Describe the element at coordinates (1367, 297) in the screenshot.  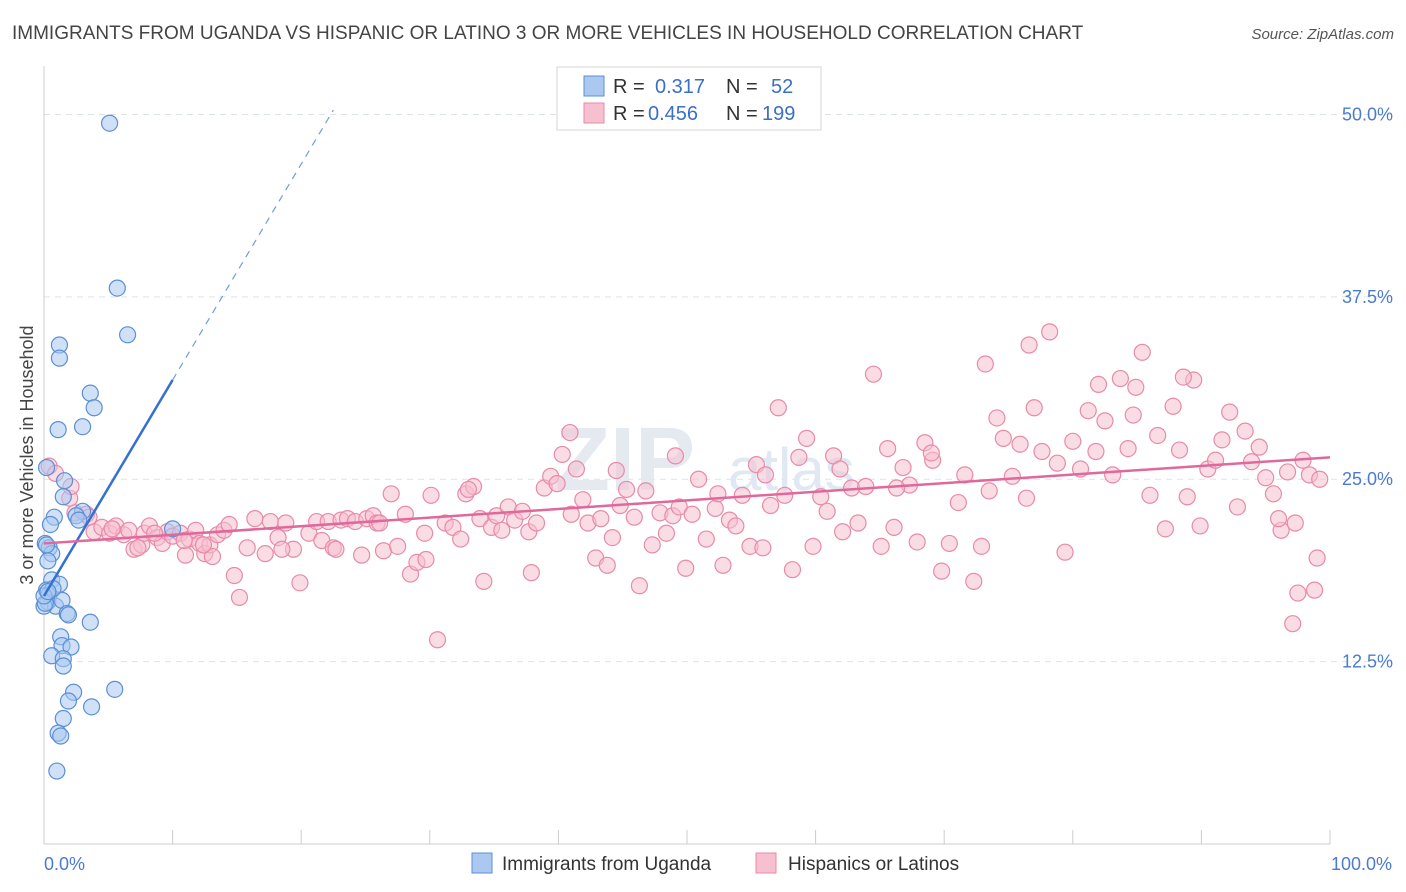
I see `y-tick-label: 37.5%` at that location.